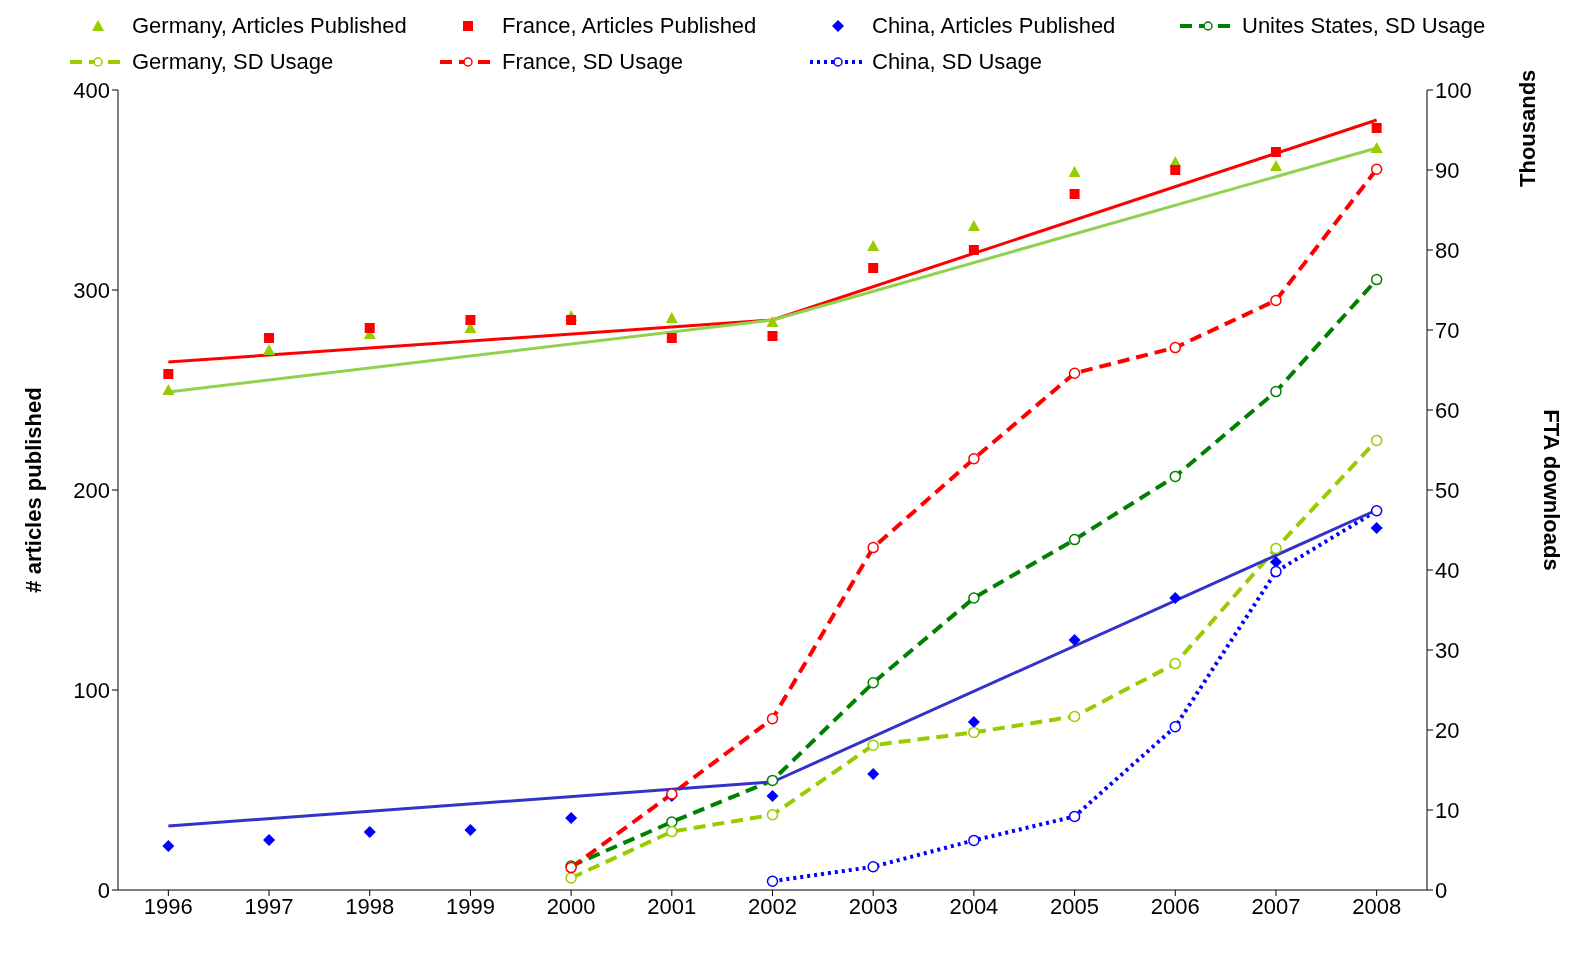  I want to click on legend-label: Germany, Articles Published, so click(269, 26).